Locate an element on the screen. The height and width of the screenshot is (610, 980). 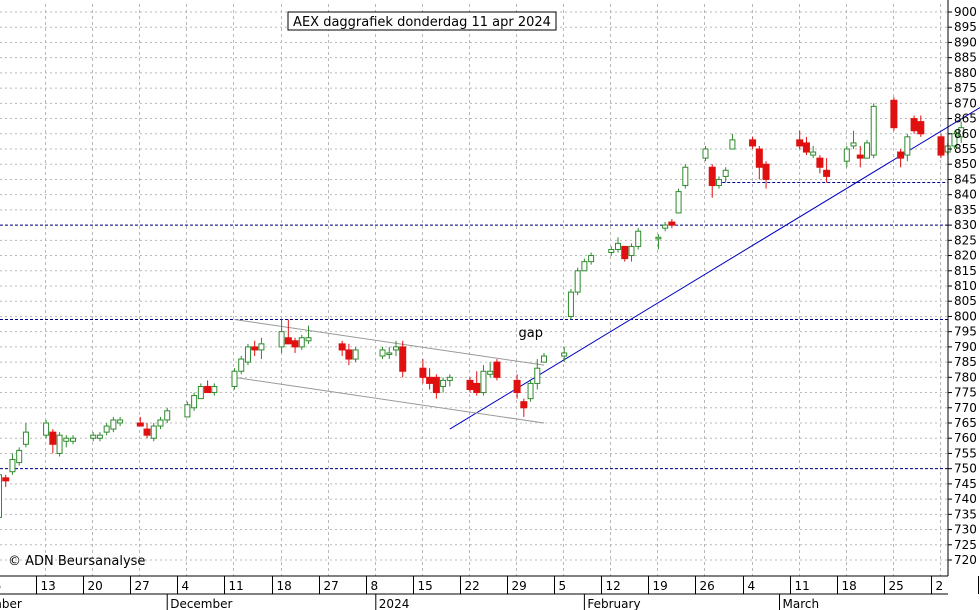
y-tick-label: 820 is located at coordinates (965, 256).